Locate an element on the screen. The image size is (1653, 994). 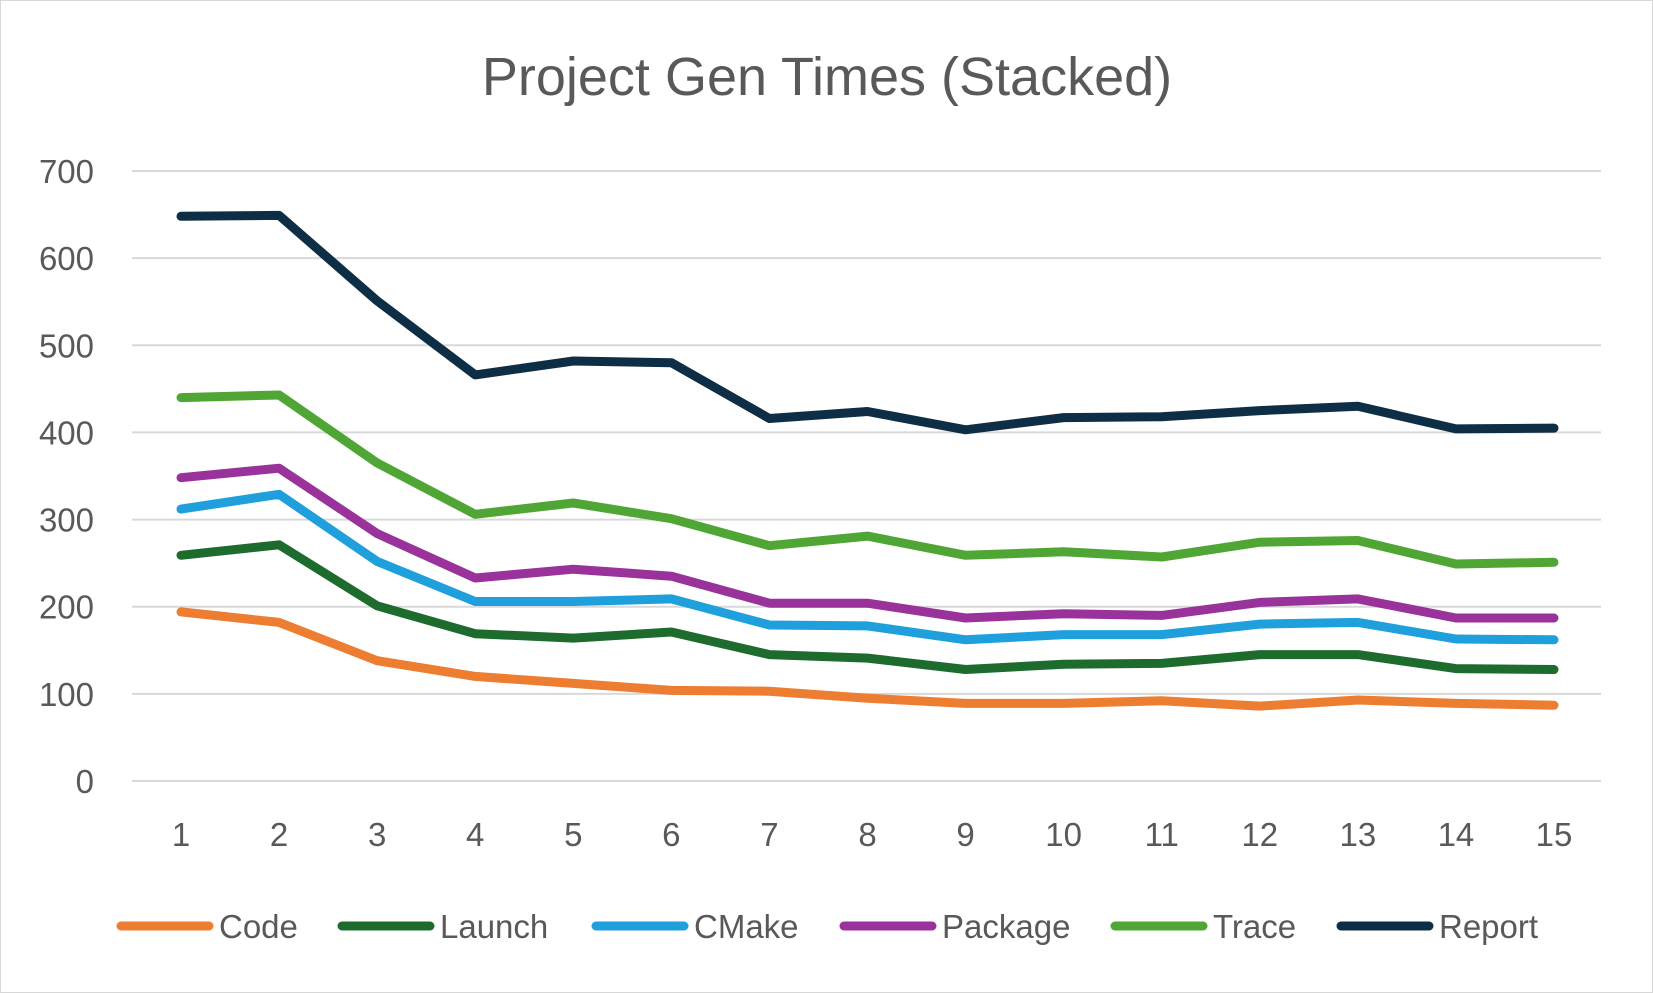
x-tick-label: 8 is located at coordinates (867, 834).